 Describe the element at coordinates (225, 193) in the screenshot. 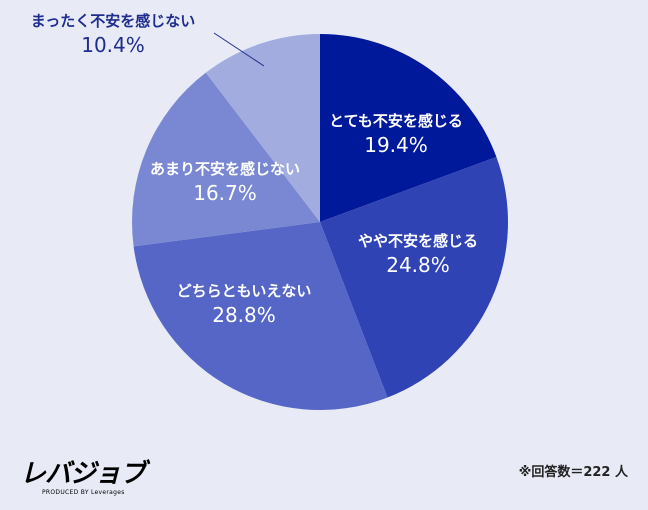

I see `slice-percent-label: 16.7%` at that location.